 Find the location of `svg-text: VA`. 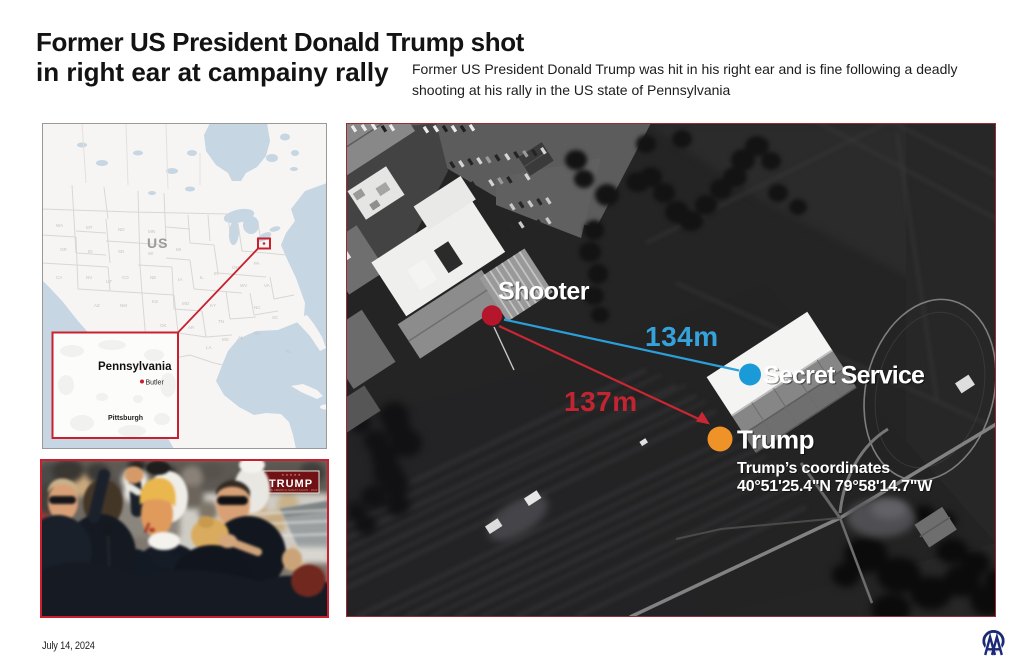

svg-text: VA is located at coordinates (267, 285).